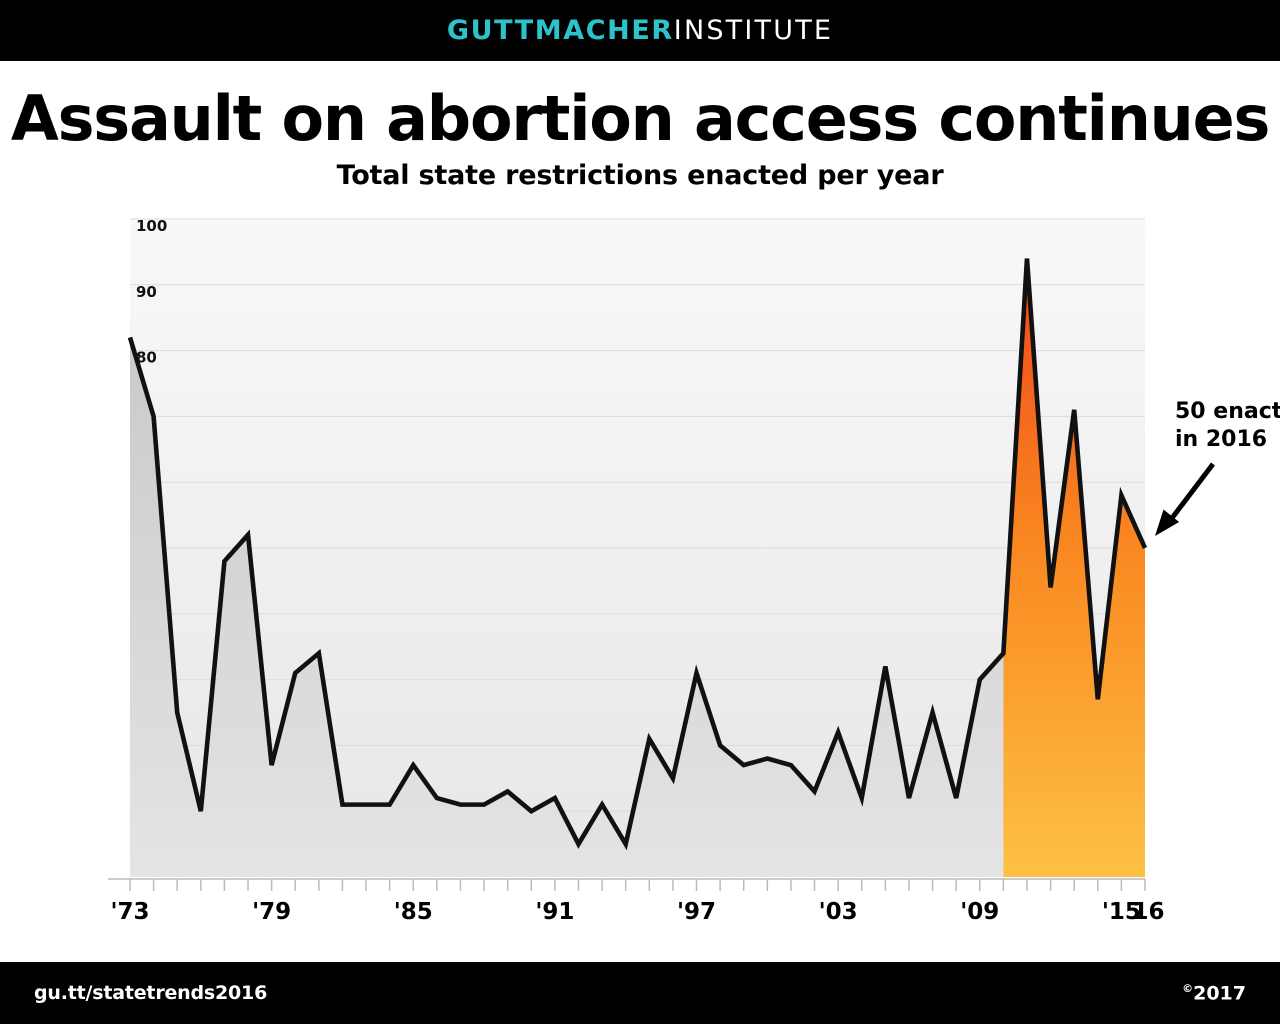  I want to click on x-axis-tick-labels: '73 '79 '85 '91 '97 '03 '09 '15'16, so click(637, 912).